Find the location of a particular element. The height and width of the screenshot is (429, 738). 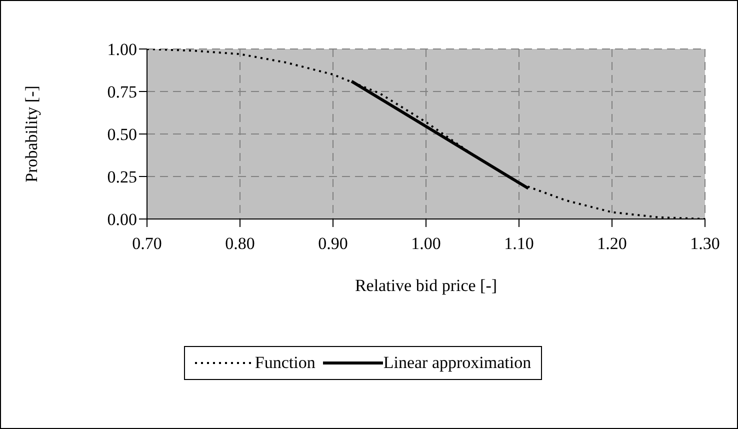

y-tick-label: 0.00 is located at coordinates (122, 220).